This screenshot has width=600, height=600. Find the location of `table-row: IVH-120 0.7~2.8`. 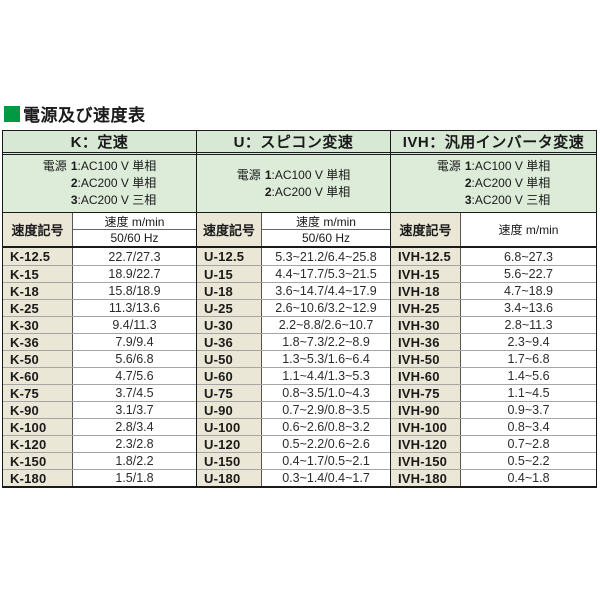

table-row: IVH-120 0.7~2.8 is located at coordinates (493, 443).